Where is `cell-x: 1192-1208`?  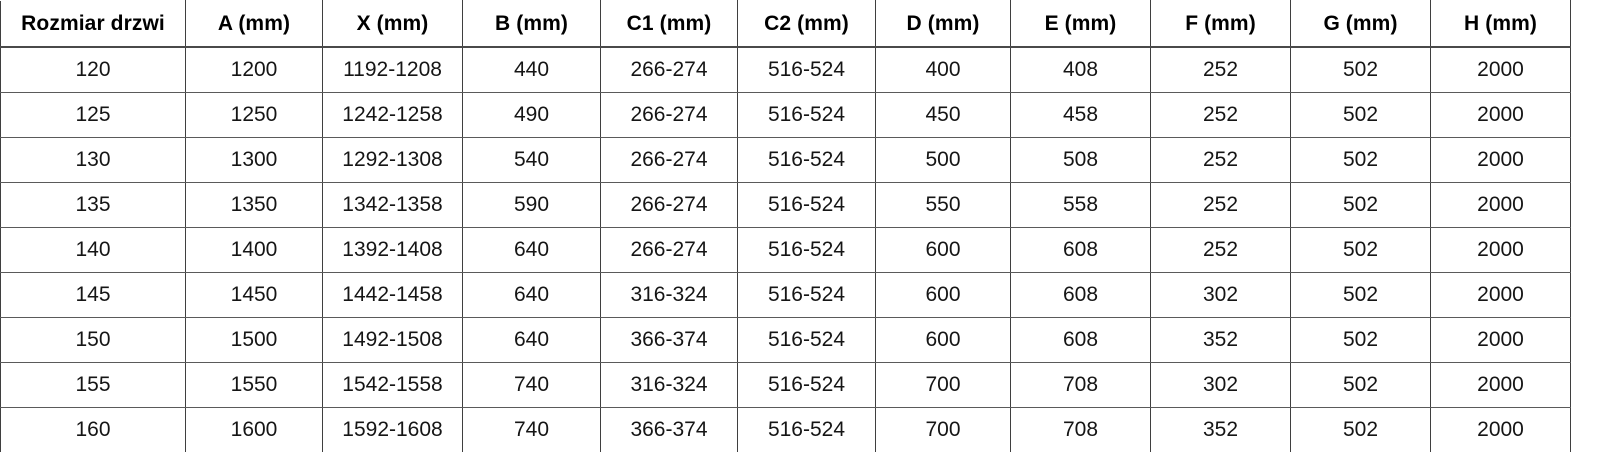
cell-x: 1192-1208 is located at coordinates (392, 70).